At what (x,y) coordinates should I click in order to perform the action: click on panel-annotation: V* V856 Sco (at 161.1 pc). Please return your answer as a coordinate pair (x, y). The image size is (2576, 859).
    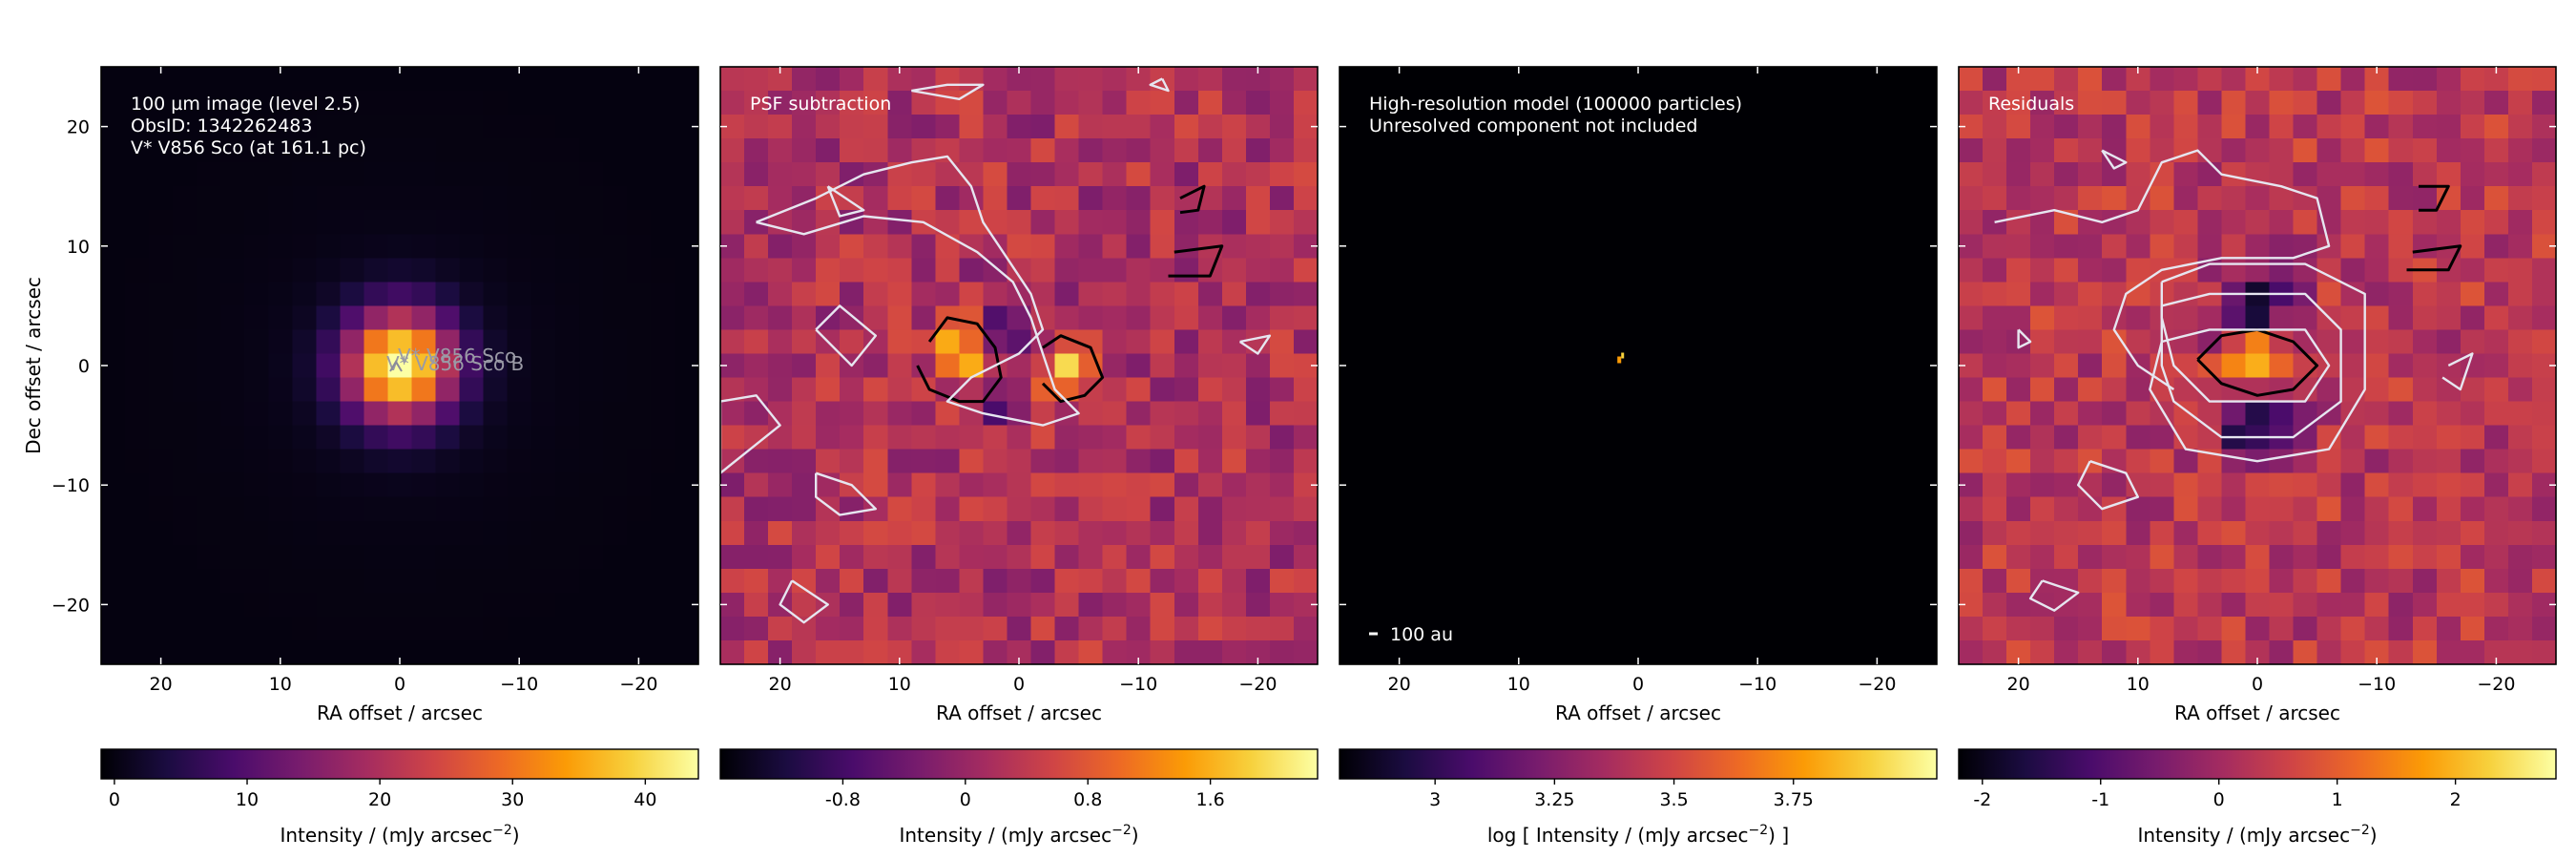
    Looking at the image, I should click on (248, 147).